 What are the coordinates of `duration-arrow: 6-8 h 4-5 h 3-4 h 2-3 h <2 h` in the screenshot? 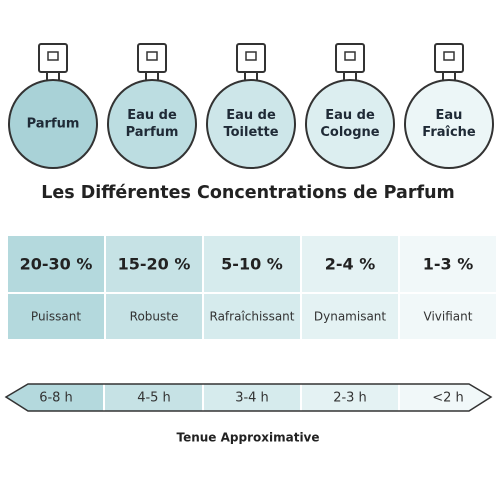 It's located at (248, 397).